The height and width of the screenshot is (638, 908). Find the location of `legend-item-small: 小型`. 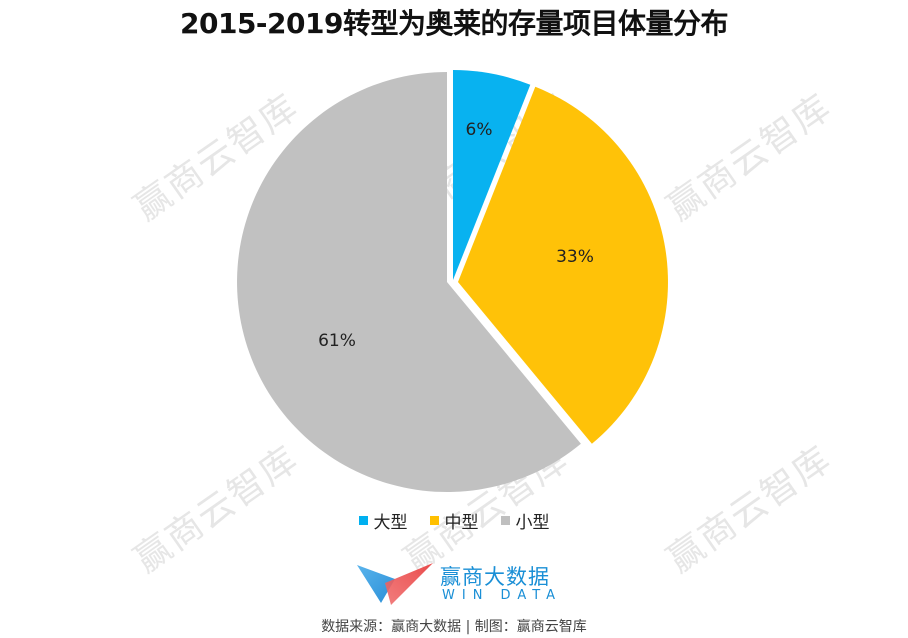

legend-item-small: 小型 is located at coordinates (525, 520).